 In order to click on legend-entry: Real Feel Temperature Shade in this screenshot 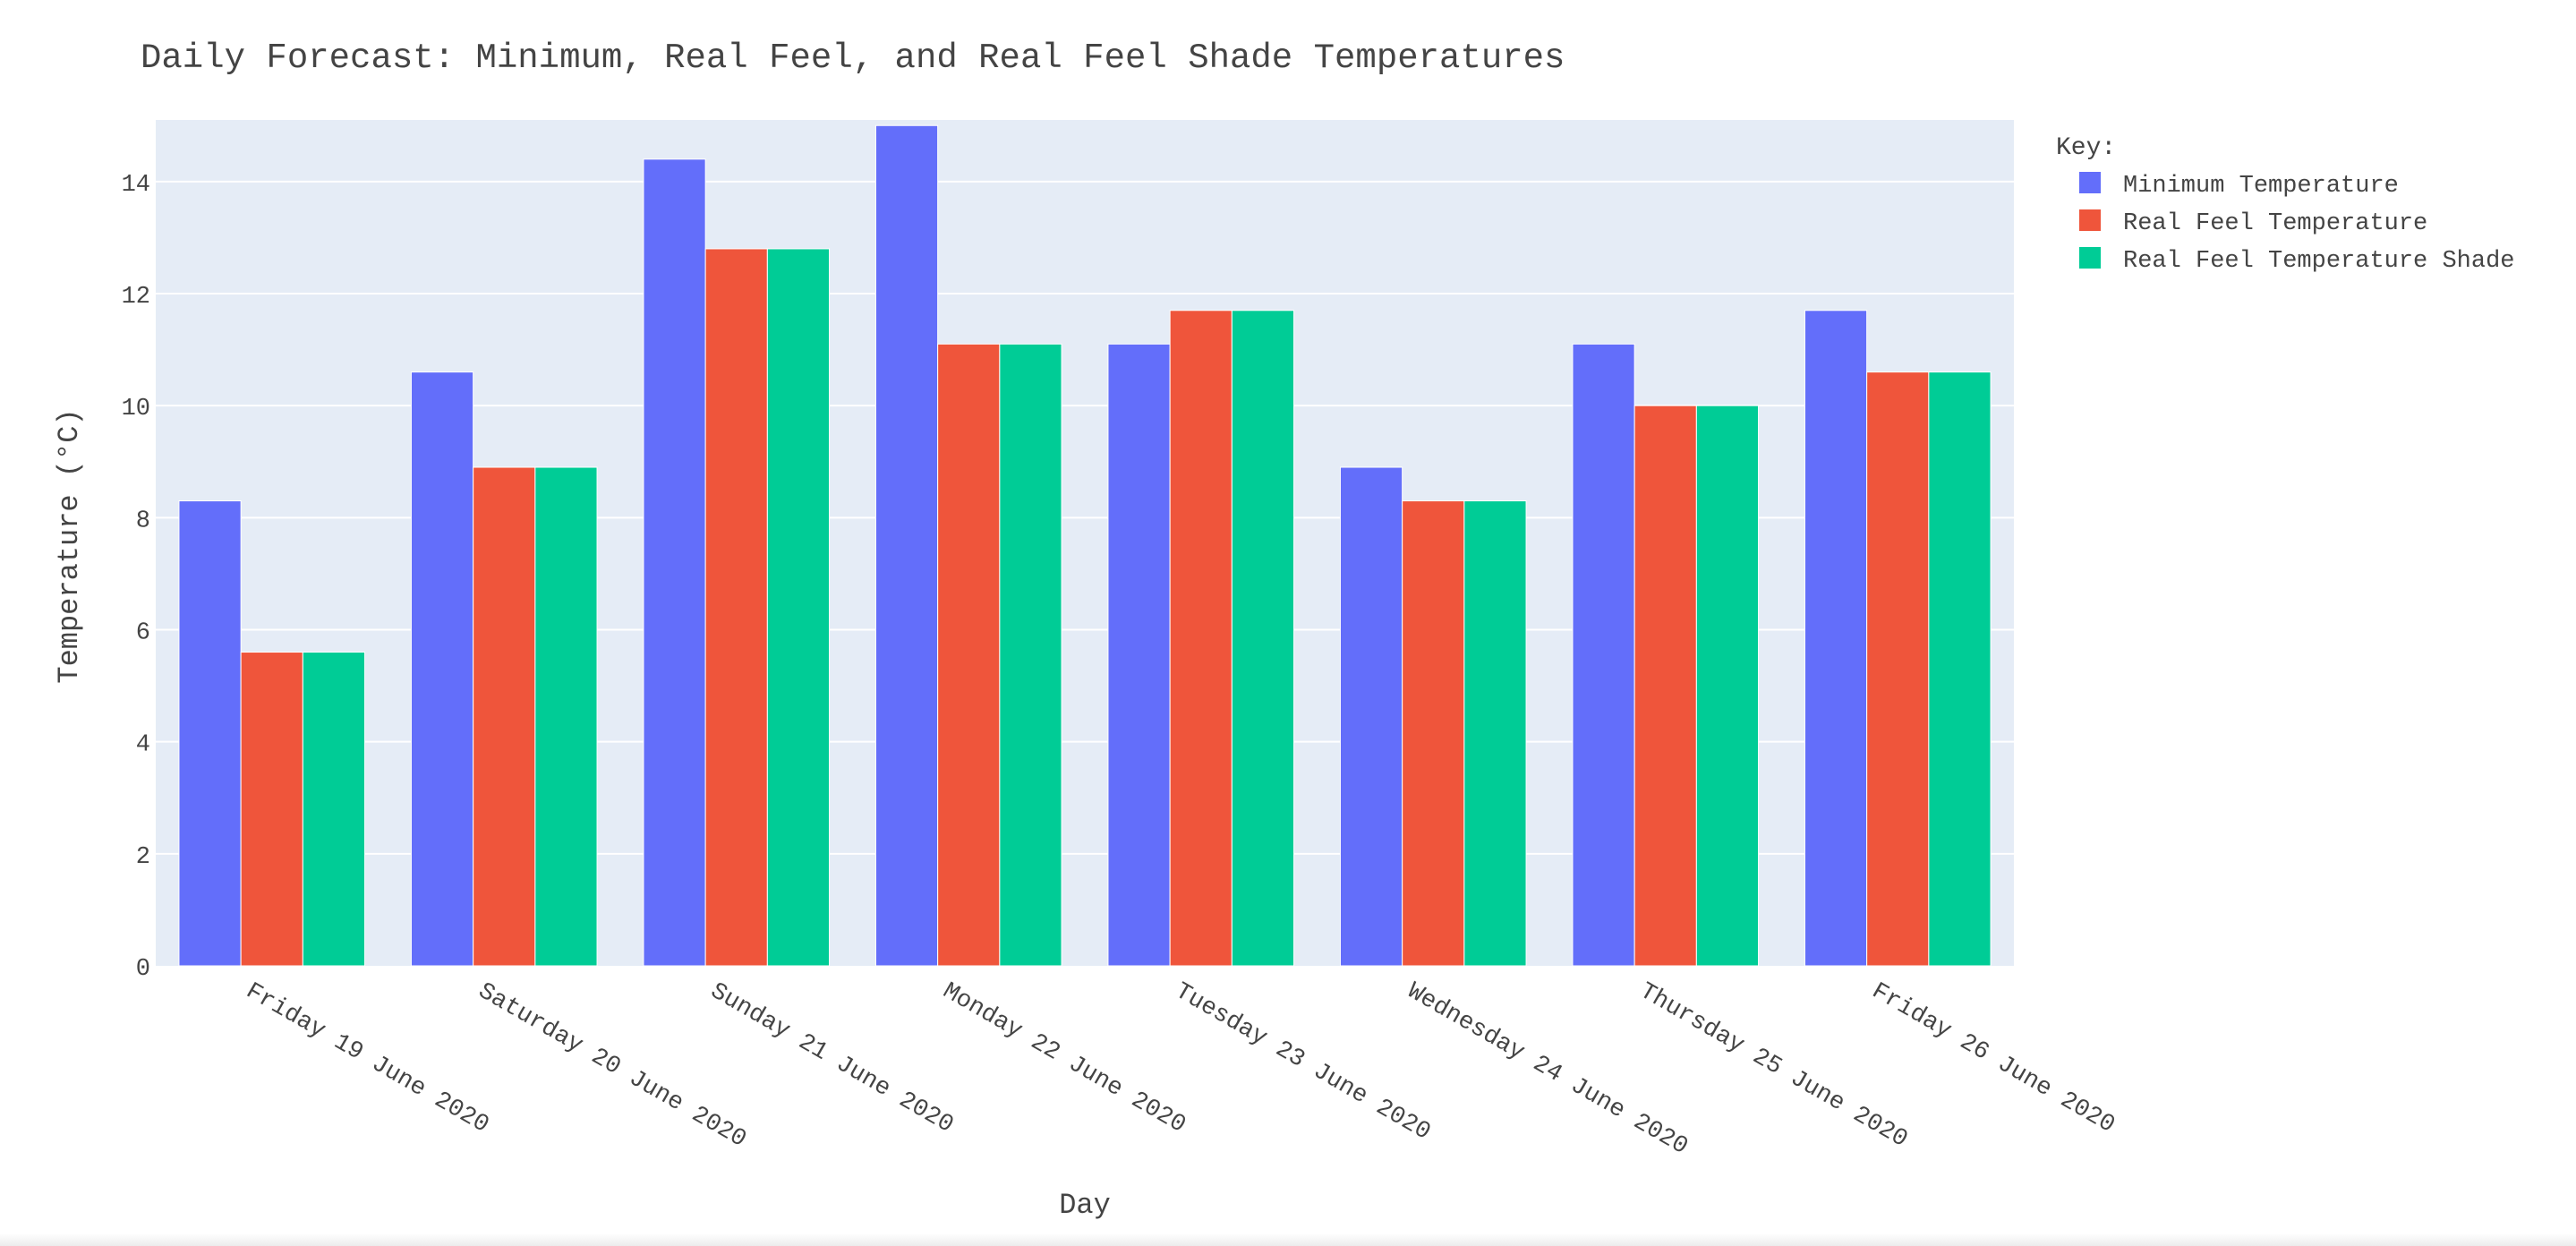, I will do `click(2318, 261)`.